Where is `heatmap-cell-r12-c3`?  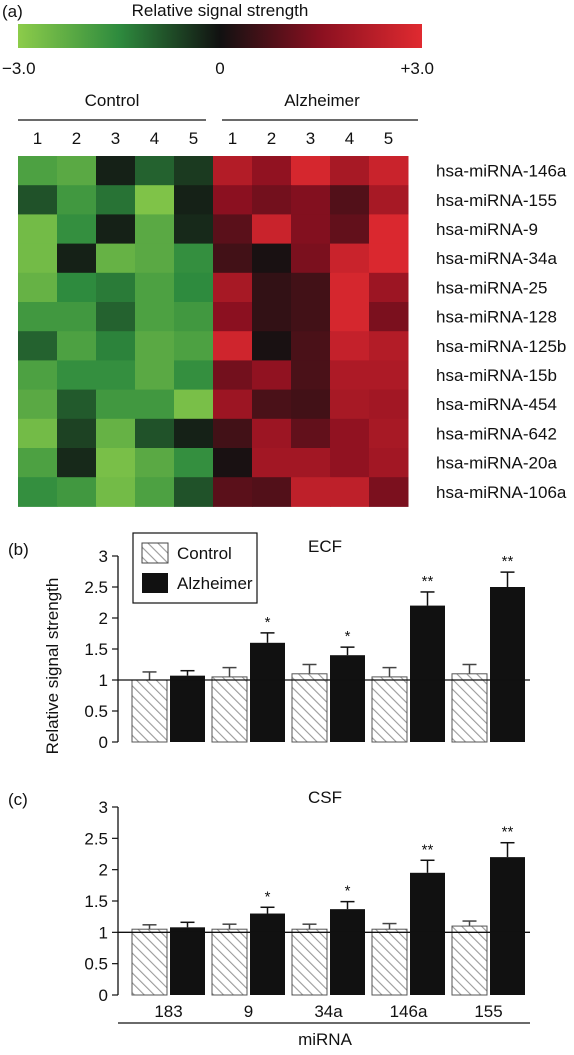
heatmap-cell-r12-c3 is located at coordinates (116, 492).